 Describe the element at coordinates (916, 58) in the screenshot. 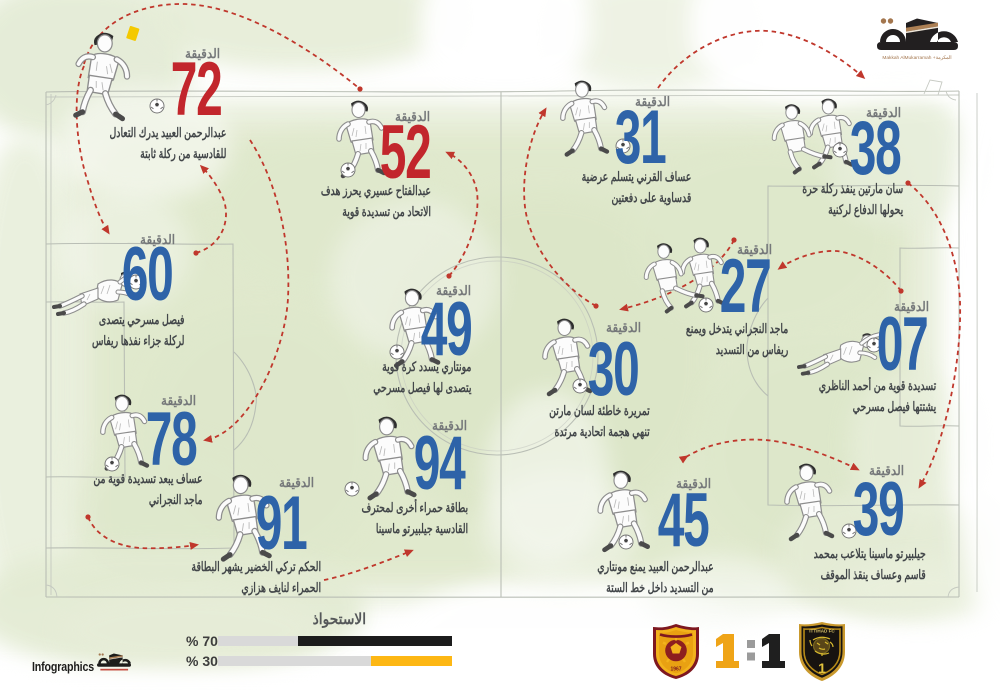

I see `svg-text: Makkah AlMukarramah +المكرمة` at that location.